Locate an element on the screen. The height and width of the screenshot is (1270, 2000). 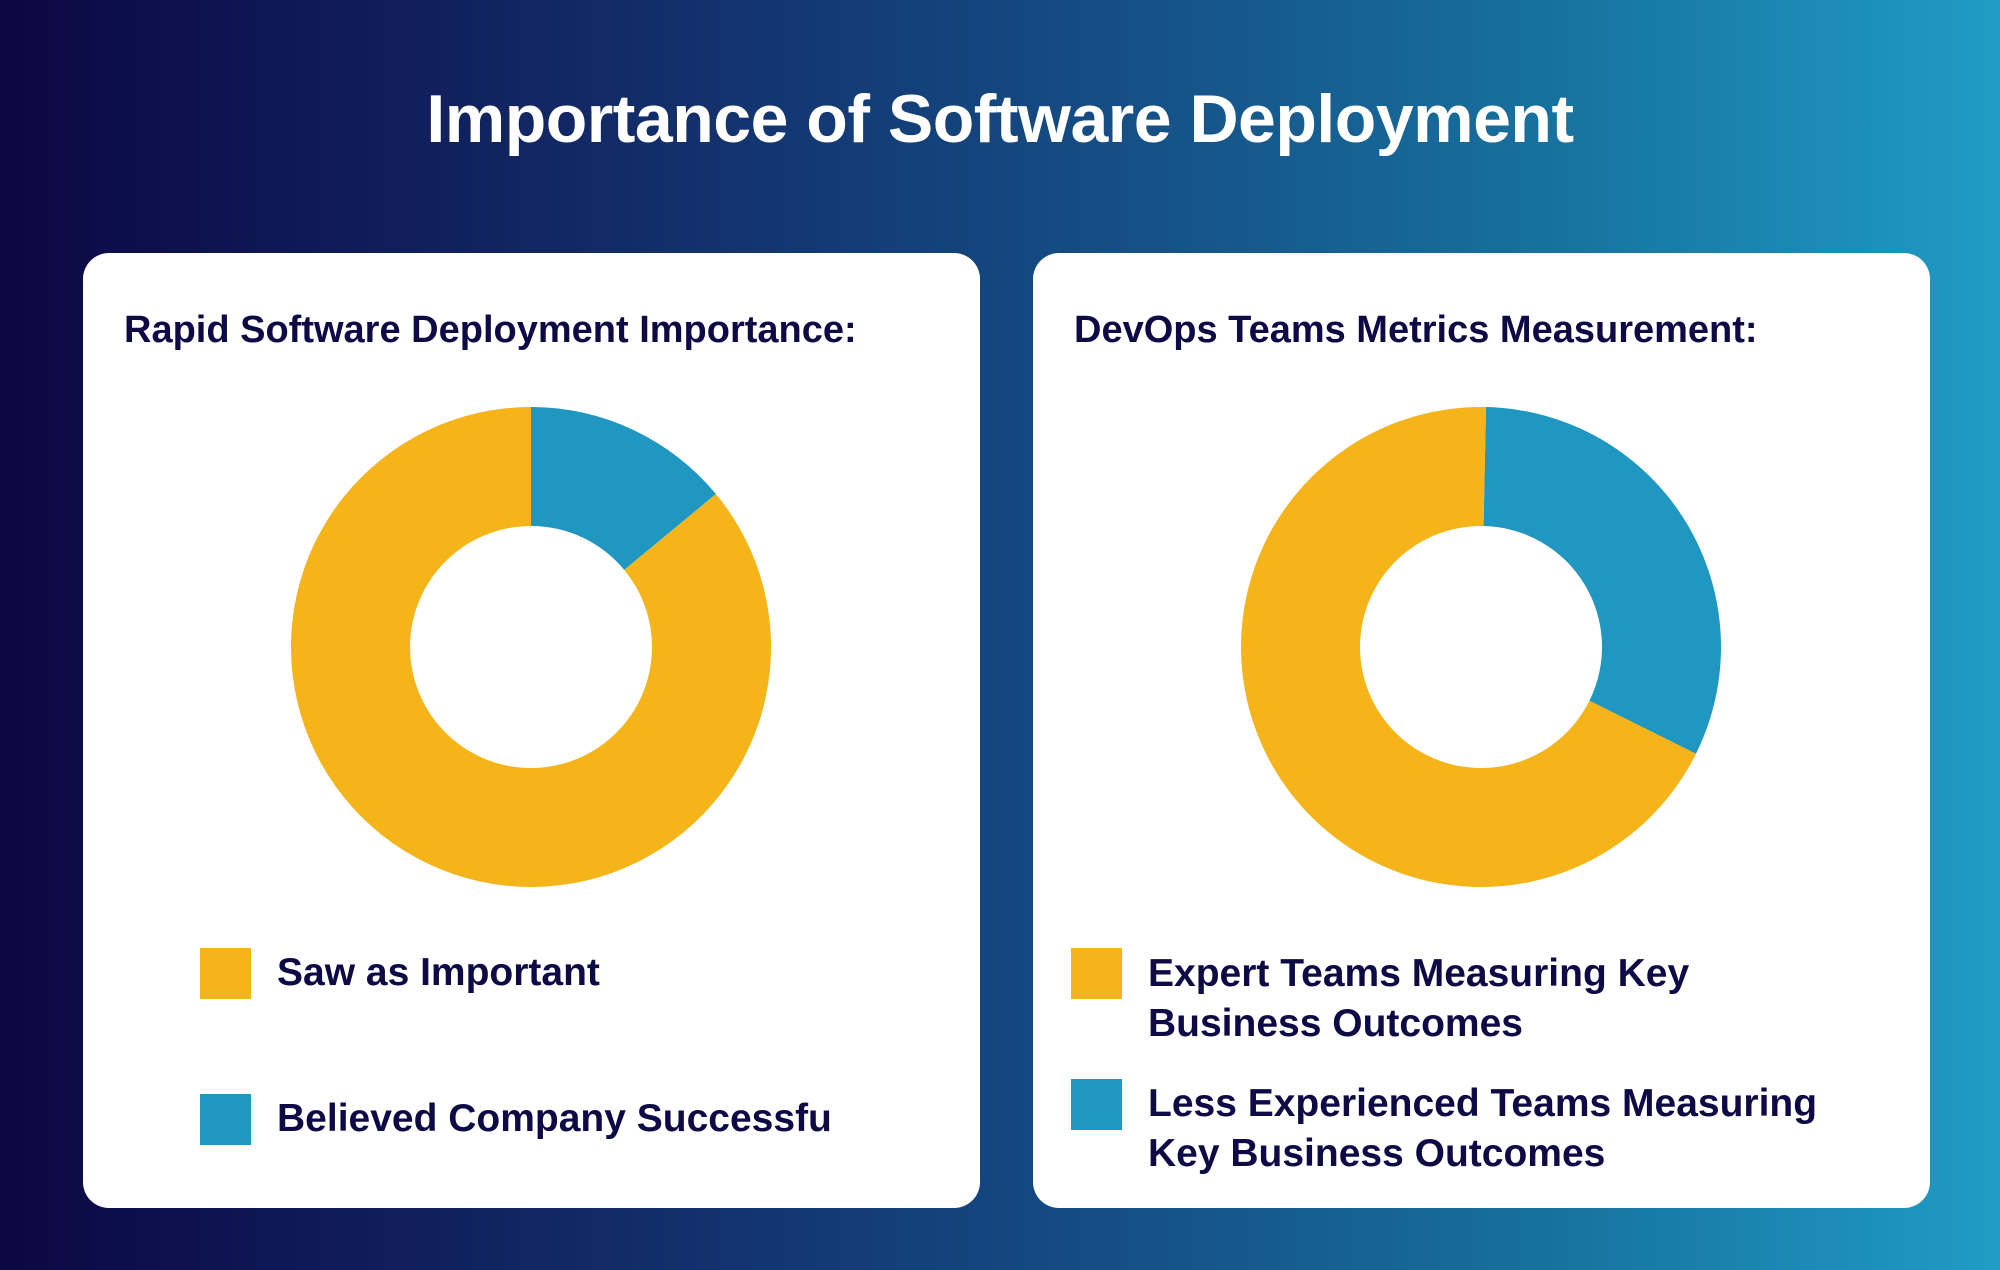
donut-slice-saw-as-important is located at coordinates (531, 647).